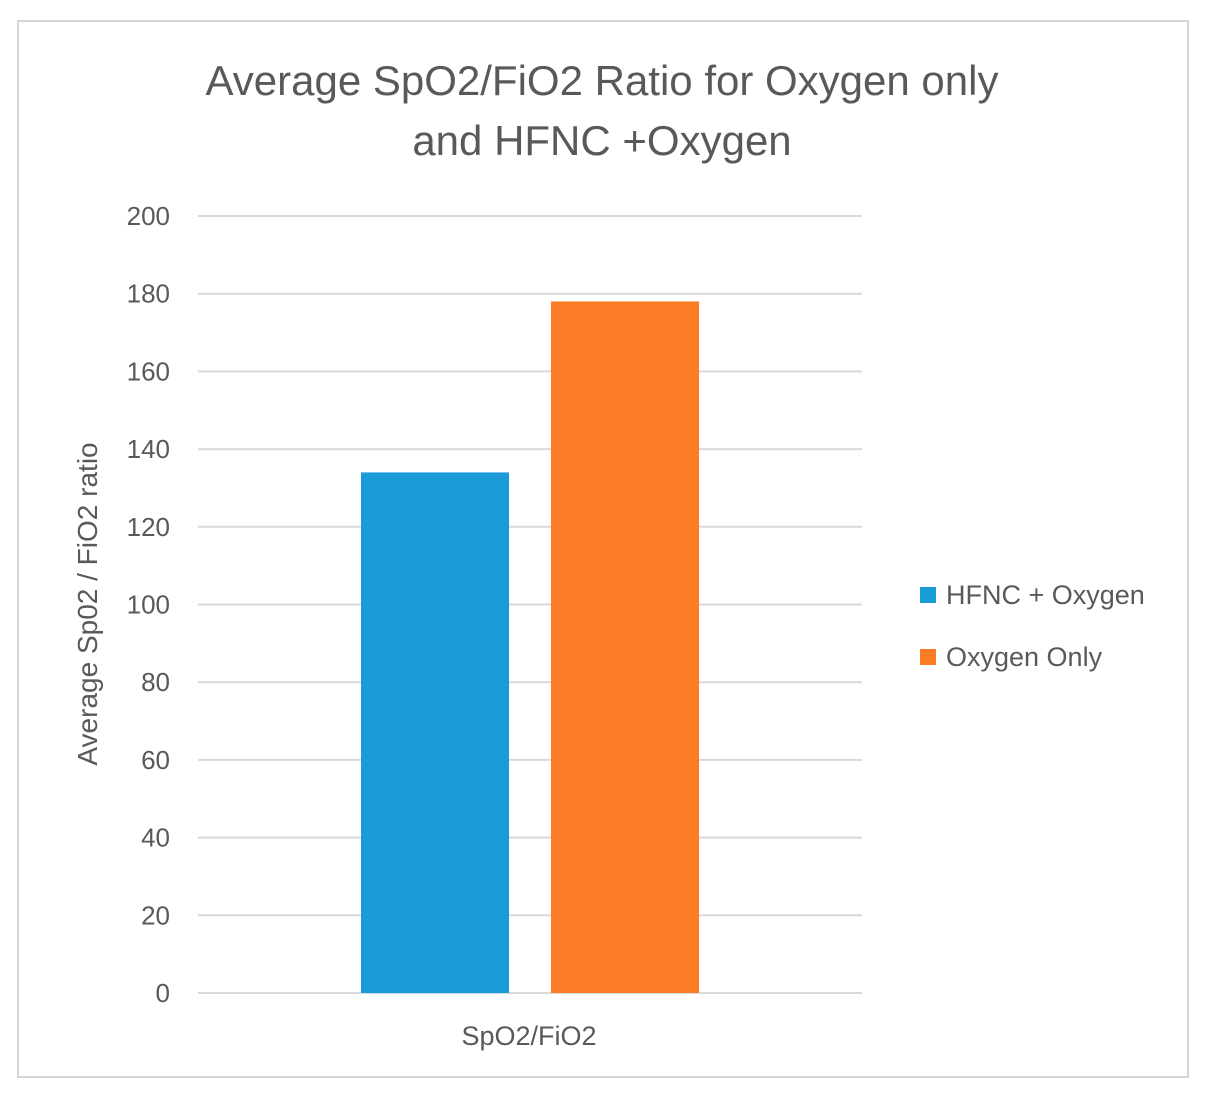  Describe the element at coordinates (1045, 595) in the screenshot. I see `legend-label-hfnc-oxygen: HFNC + Oxygen` at that location.